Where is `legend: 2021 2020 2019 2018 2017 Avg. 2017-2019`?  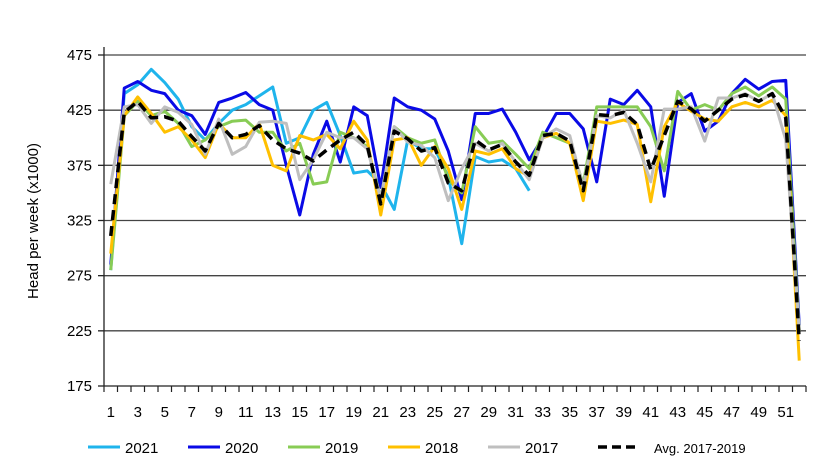
legend: 2021 2020 2019 2018 2017 Avg. 2017-2019 is located at coordinates (417, 448).